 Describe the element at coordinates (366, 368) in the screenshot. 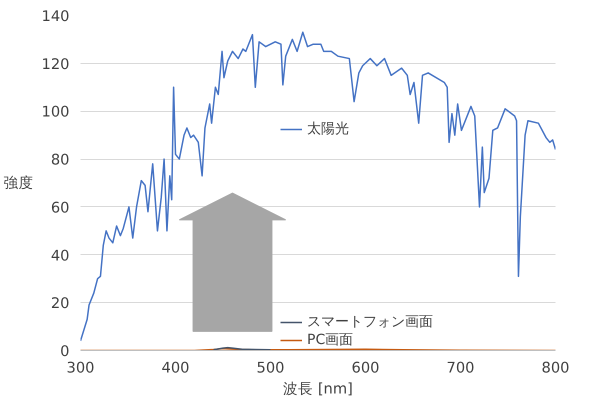

I see `x-tick-label: 600` at that location.